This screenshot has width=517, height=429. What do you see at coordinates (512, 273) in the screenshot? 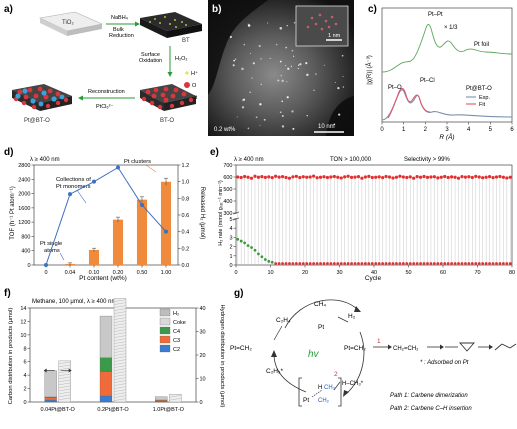
I see `e-xtick-label: 80` at bounding box center [512, 273].